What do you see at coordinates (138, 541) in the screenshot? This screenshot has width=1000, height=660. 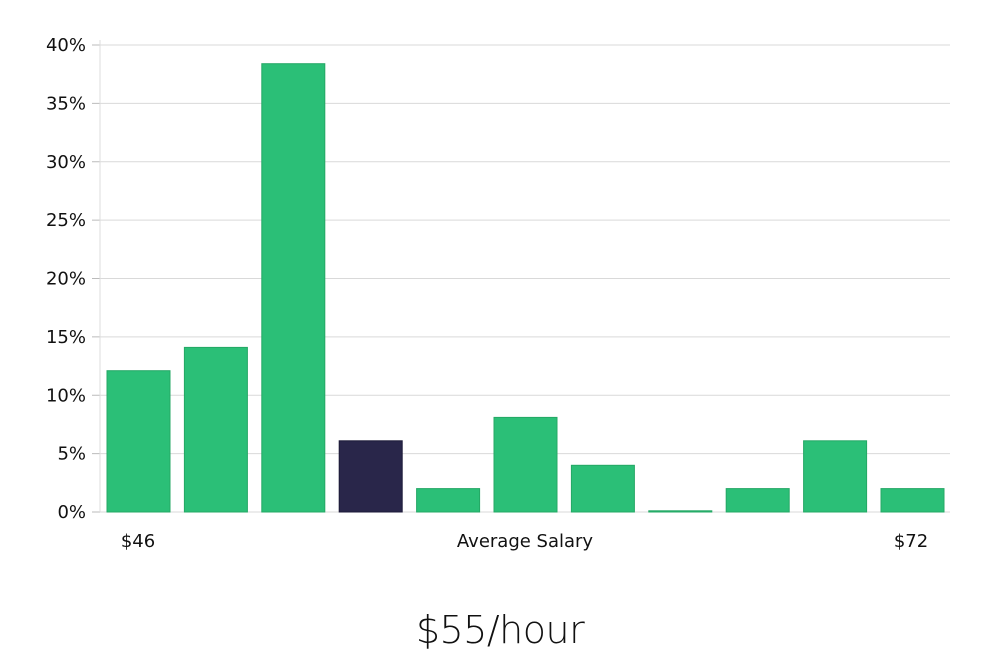 I see `x-min-label: $46` at bounding box center [138, 541].